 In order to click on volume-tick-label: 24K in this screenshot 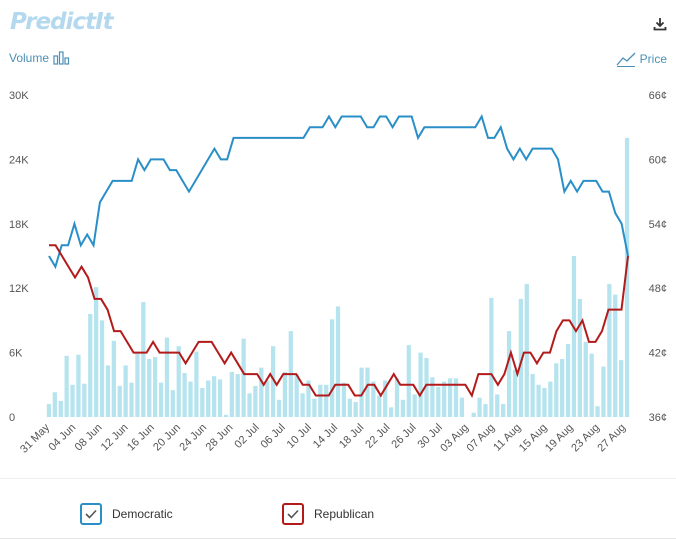, I will do `click(19, 160)`.